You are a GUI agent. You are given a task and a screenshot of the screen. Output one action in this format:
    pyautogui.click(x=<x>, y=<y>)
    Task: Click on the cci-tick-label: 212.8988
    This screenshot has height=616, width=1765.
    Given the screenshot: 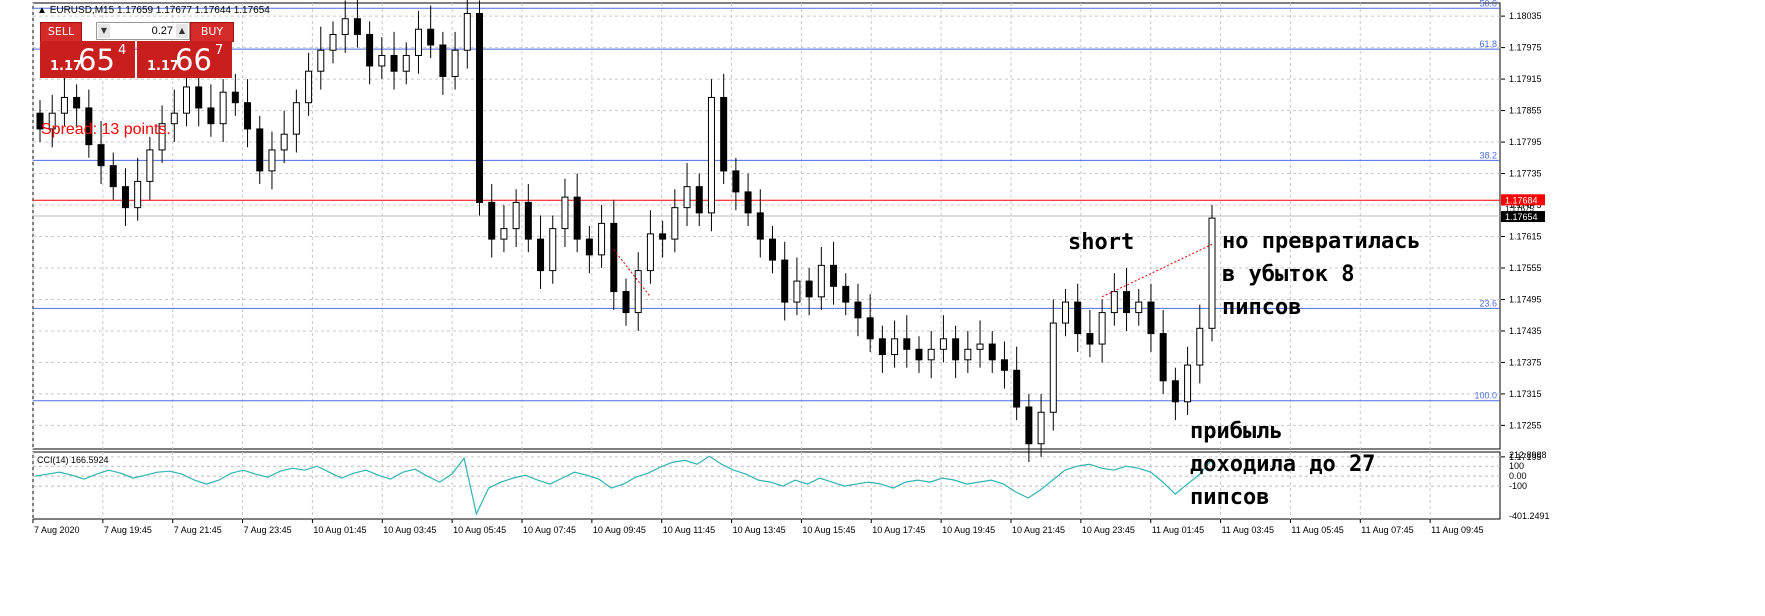 What is the action you would take?
    pyautogui.click(x=1528, y=455)
    